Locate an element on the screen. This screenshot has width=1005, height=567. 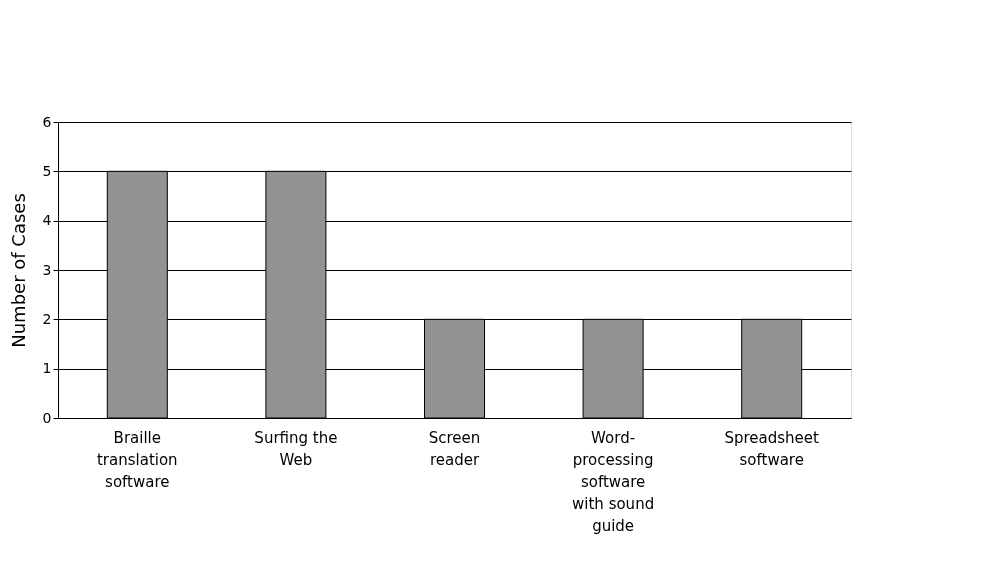
x-tick-label: Word-processing software with sound guide is located at coordinates (613, 481).